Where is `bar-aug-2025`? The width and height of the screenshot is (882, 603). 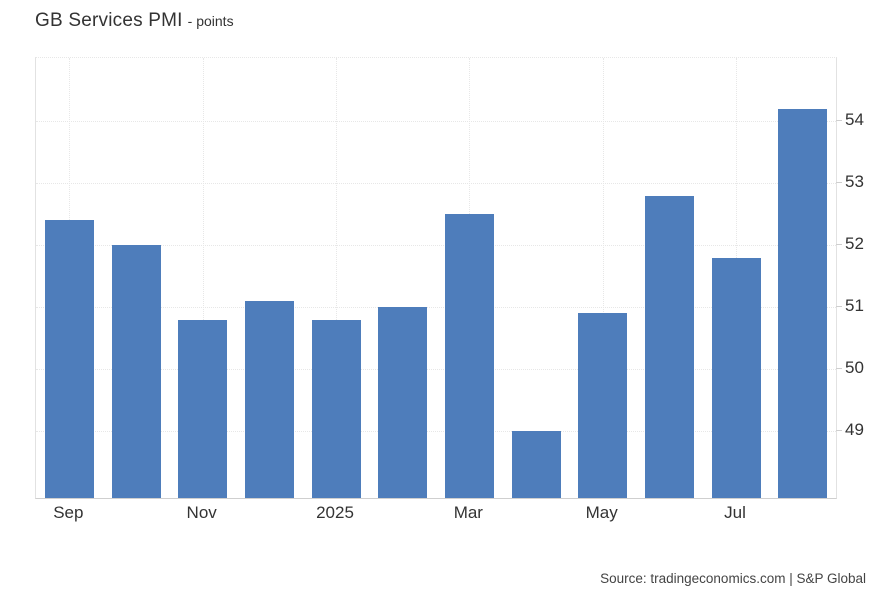 bar-aug-2025 is located at coordinates (802, 303).